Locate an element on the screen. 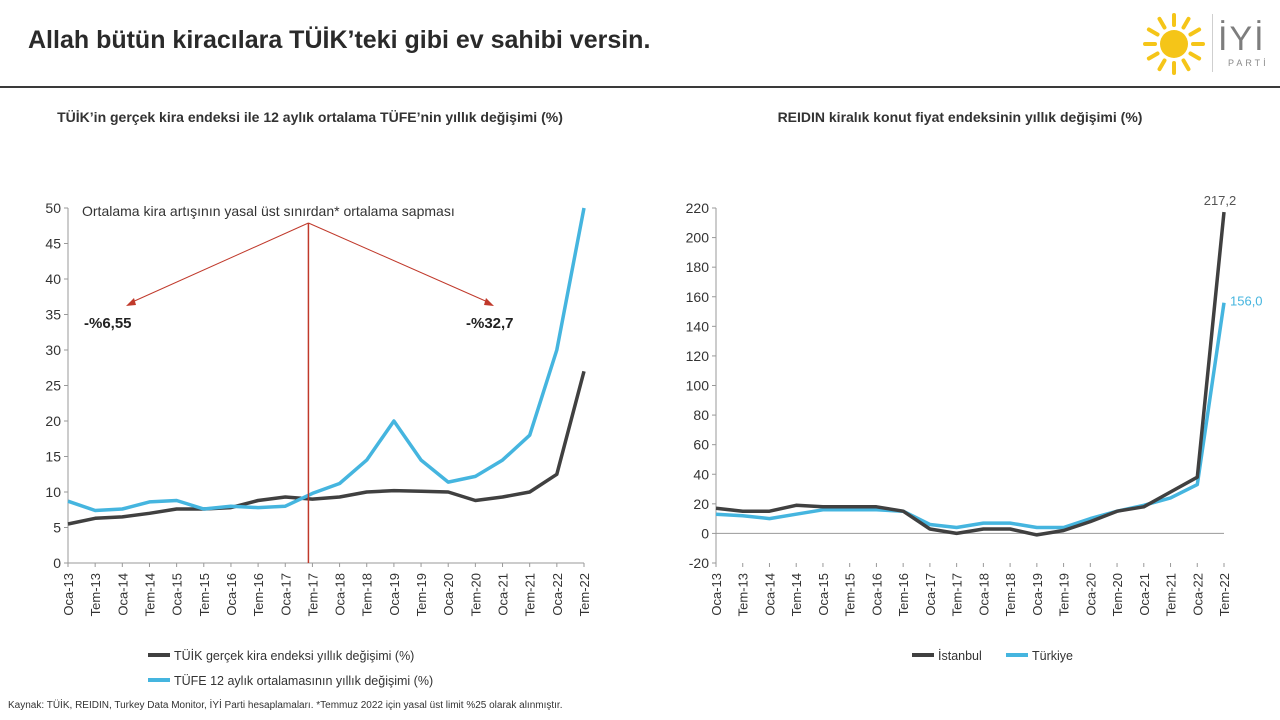 Image resolution: width=1280 pixels, height=720 pixels. annotation-arrow-left is located at coordinates (219, 263).